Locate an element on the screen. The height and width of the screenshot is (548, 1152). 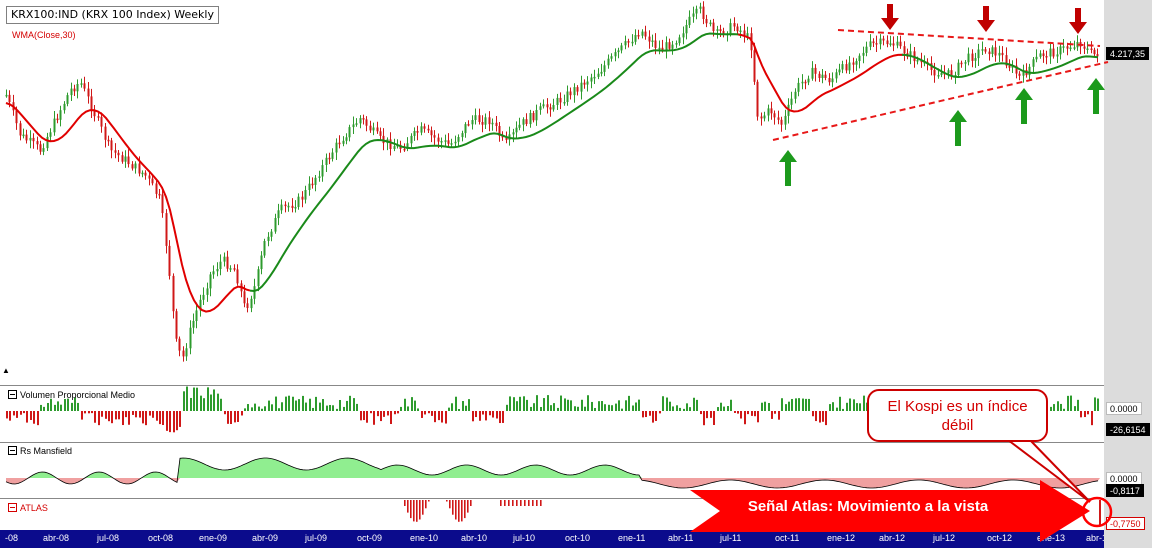
mansfield-value-tag: -0,8117 is located at coordinates (1125, 490).